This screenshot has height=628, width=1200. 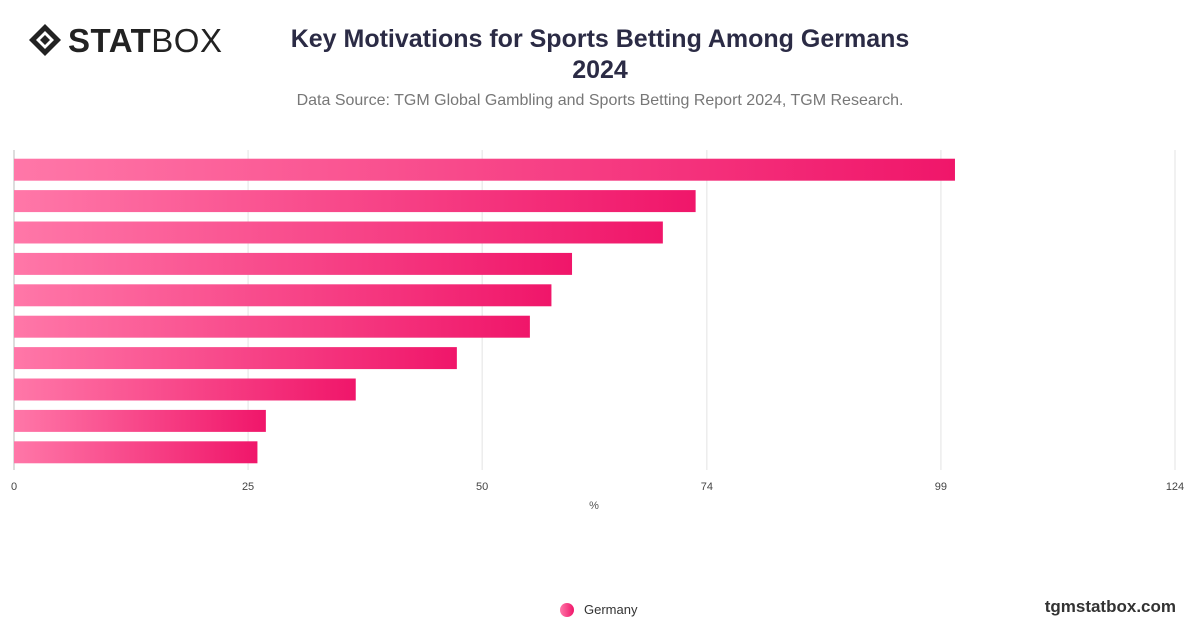 What do you see at coordinates (600, 70) in the screenshot?
I see `chart-title-line-2: 2024` at bounding box center [600, 70].